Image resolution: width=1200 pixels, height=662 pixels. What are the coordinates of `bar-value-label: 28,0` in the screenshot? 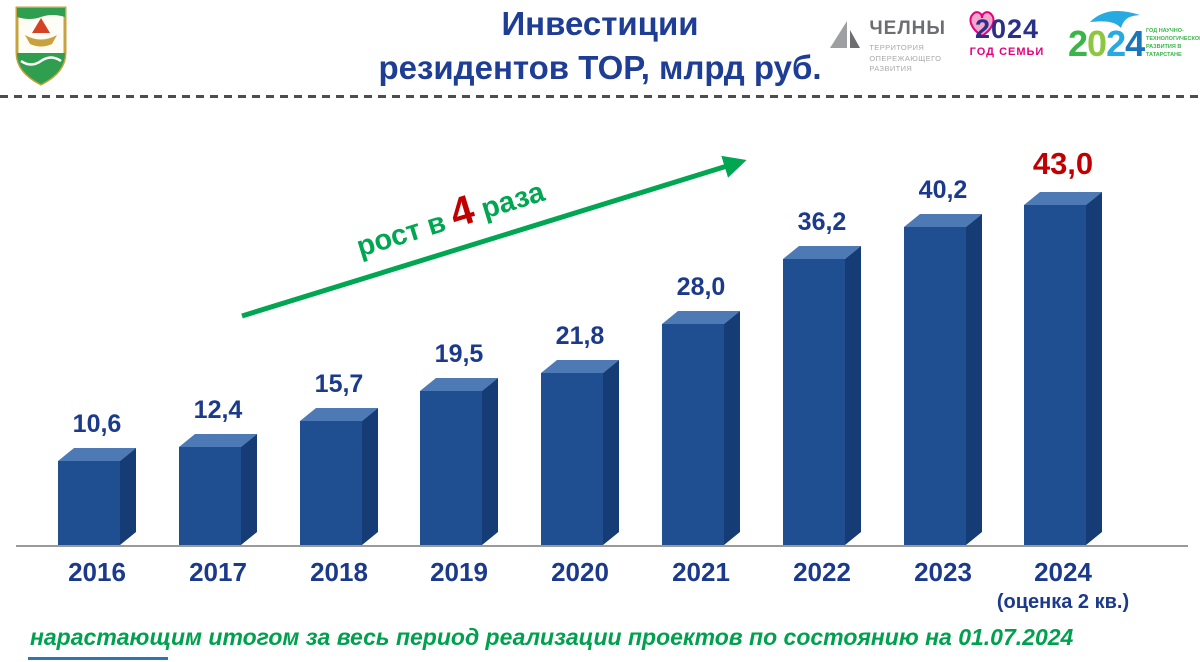 It's located at (701, 287).